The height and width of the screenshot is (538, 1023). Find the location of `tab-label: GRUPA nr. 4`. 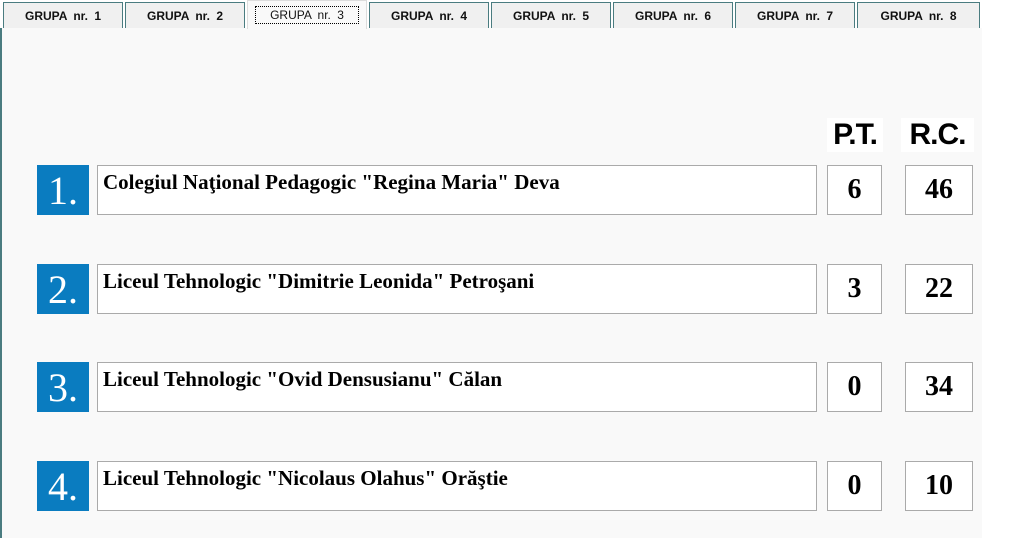

tab-label: GRUPA nr. 4 is located at coordinates (428, 15).